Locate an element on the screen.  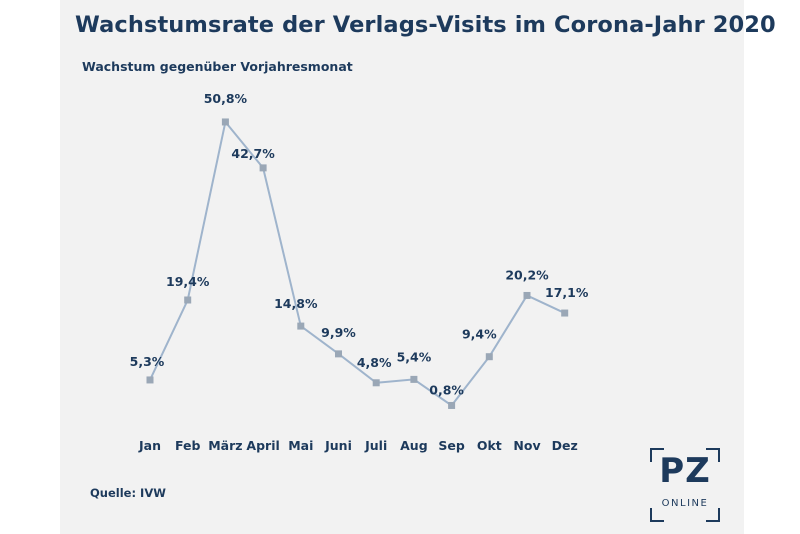
logo-subtext: ONLINE is located at coordinates (685, 503).